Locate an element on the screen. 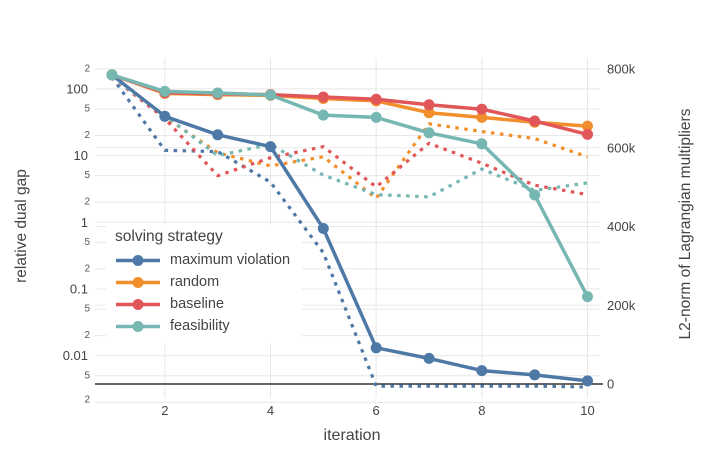  svg-text: 1 is located at coordinates (84, 222).